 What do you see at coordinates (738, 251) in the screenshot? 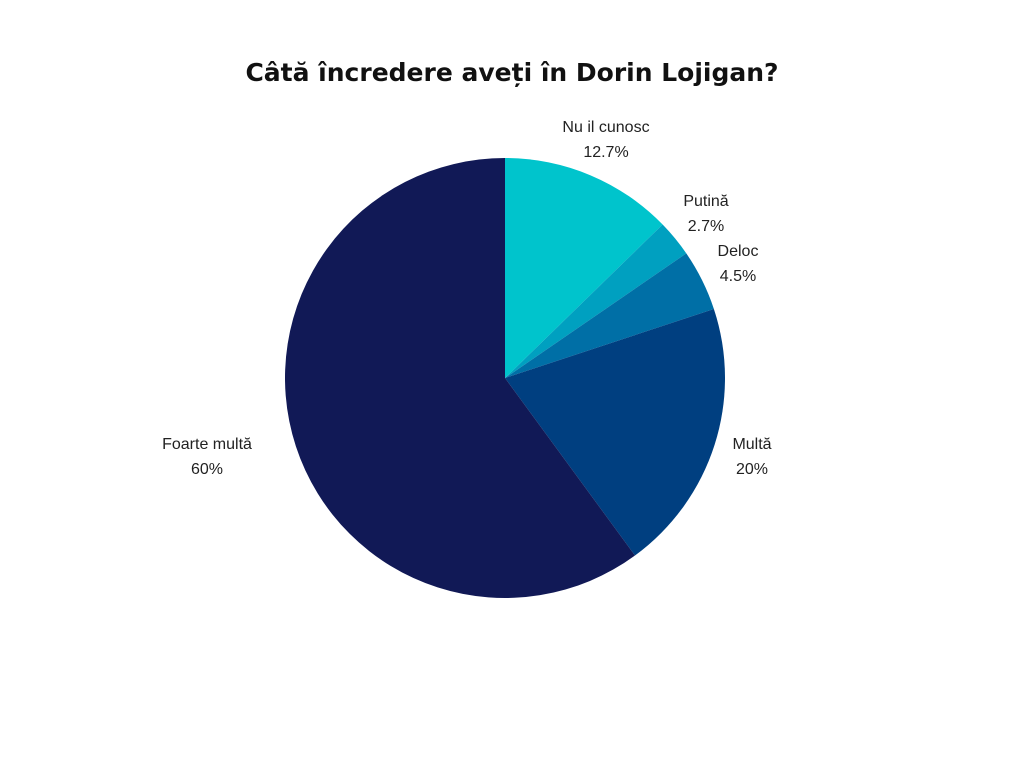
I see `slice-label-name: Deloc` at bounding box center [738, 251].